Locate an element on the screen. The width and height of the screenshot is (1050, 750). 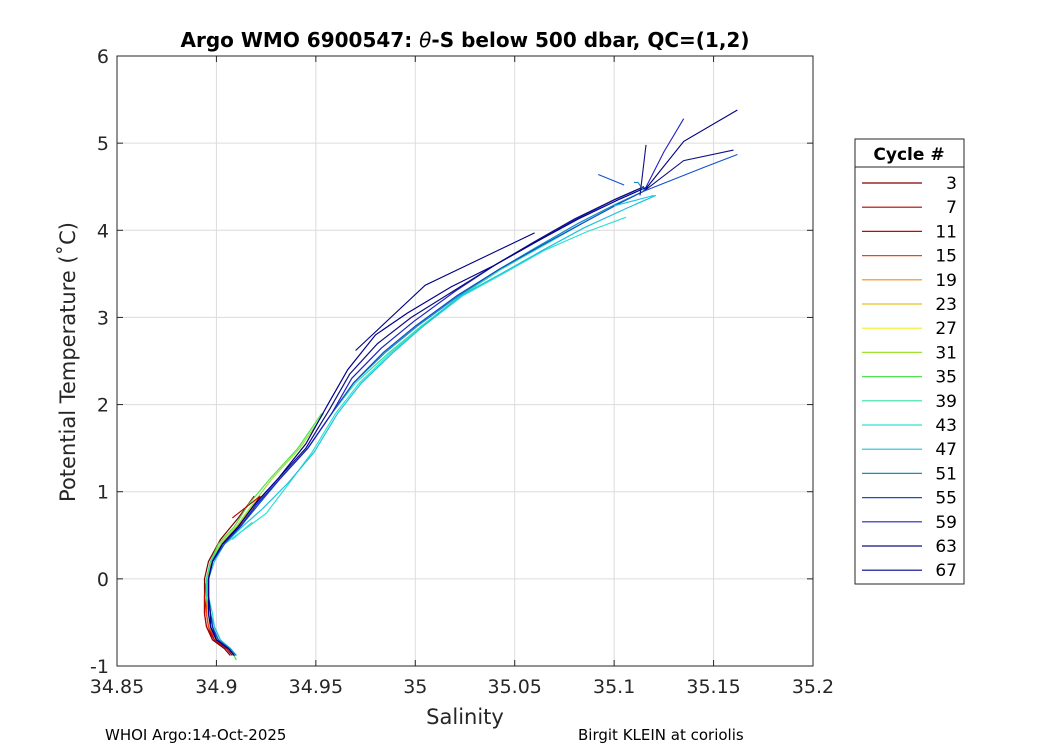
y-tick-label: -1 is located at coordinates (99, 667).